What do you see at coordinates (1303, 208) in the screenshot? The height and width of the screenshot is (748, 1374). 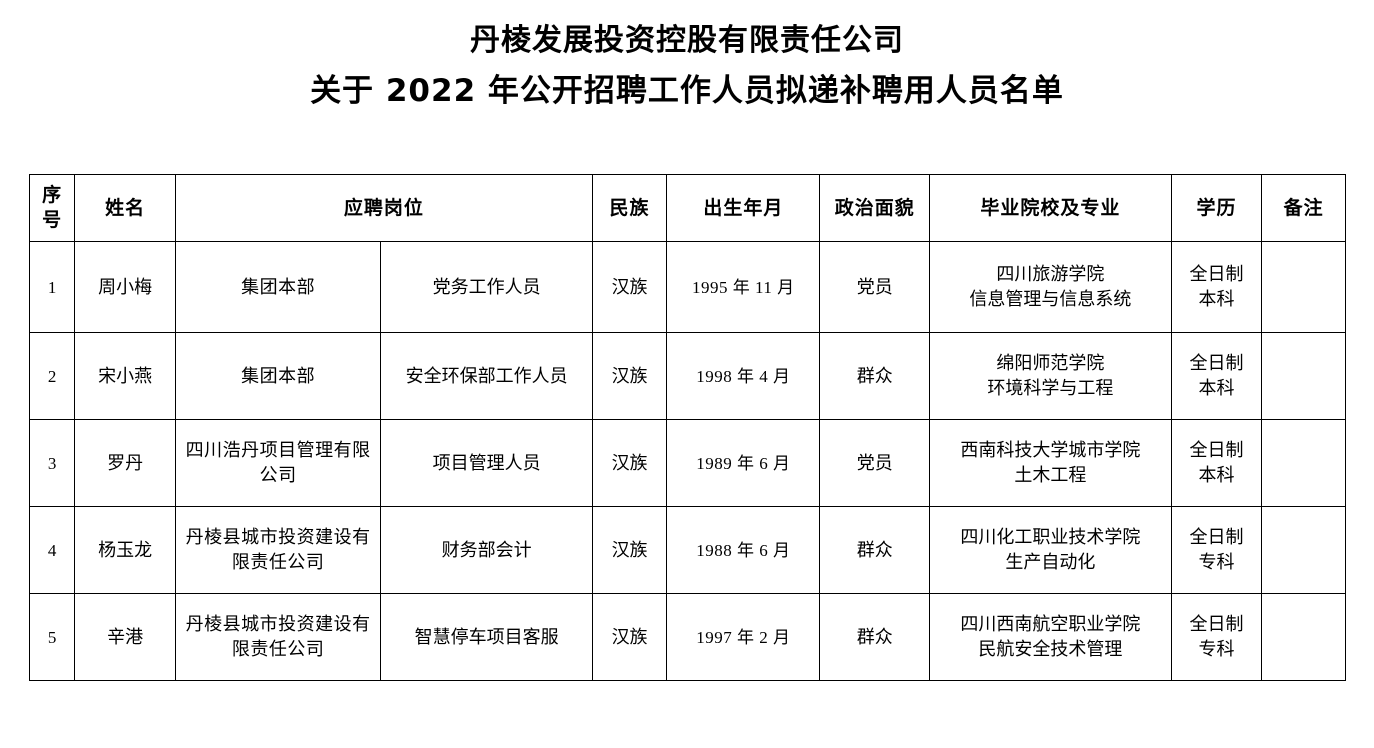 I see `column-header-remark: 备注` at bounding box center [1303, 208].